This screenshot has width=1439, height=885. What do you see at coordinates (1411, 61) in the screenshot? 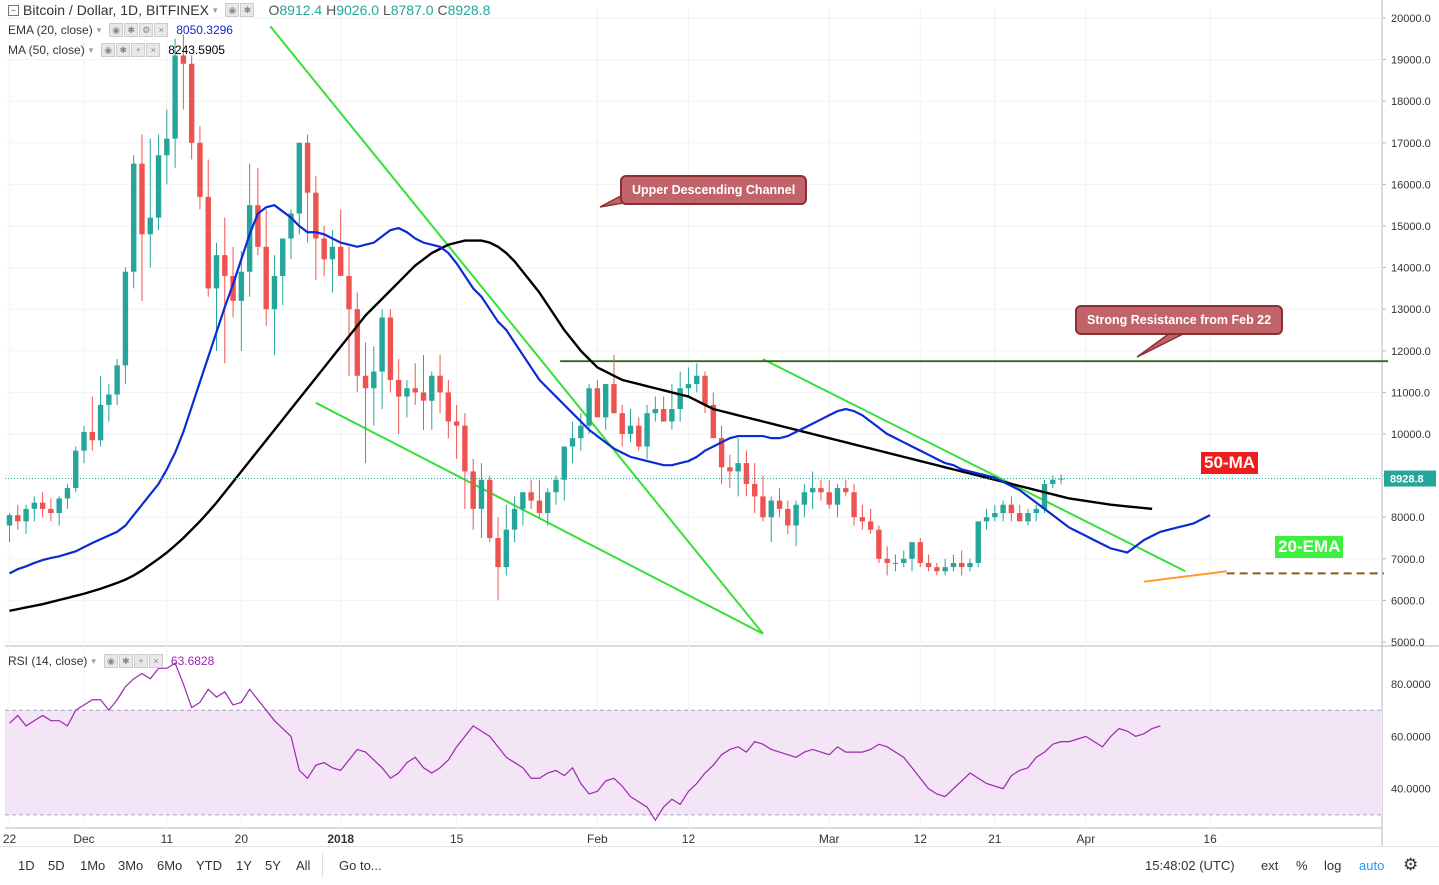
I see `price-tick-label: 19000.0` at bounding box center [1411, 61].